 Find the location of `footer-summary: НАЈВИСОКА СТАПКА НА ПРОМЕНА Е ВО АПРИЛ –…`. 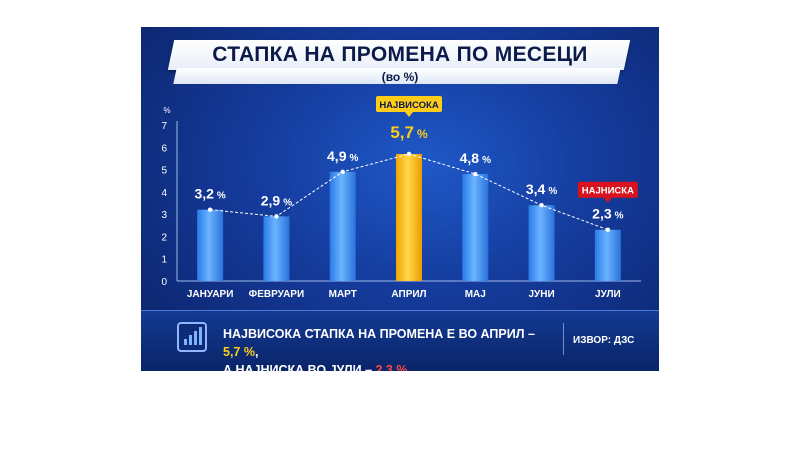

footer-summary: НАЈВИСОКА СТАПКА НА ПРОМЕНА Е ВО АПРИЛ –… is located at coordinates (388, 348).